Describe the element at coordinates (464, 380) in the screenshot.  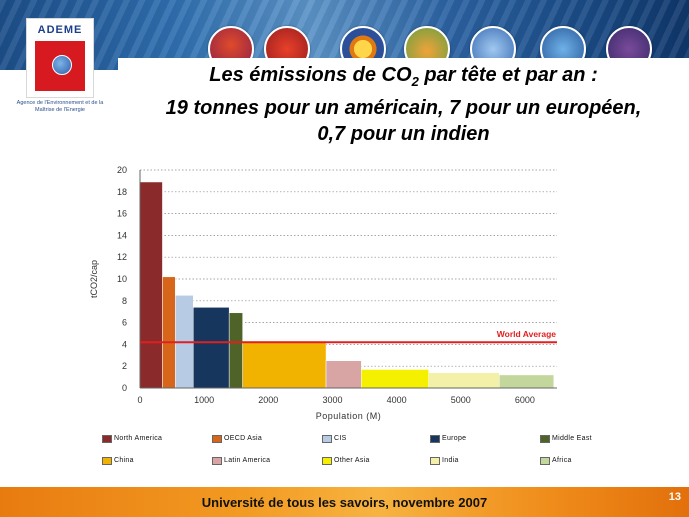
I see `bar-india` at that location.